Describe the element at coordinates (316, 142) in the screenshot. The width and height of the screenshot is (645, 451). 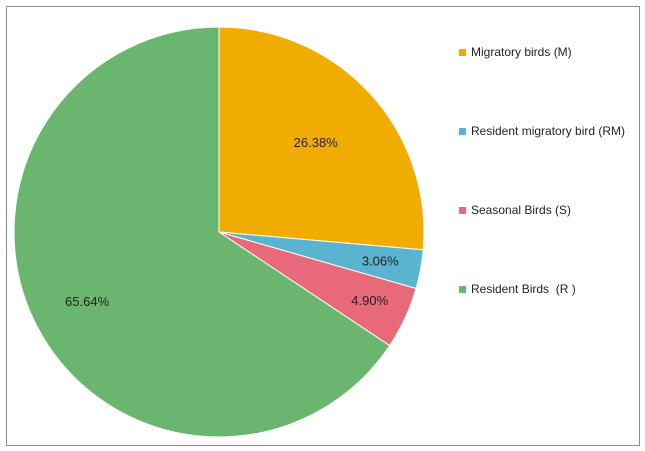
I see `data-label-migratory-birds: 26.38%` at that location.